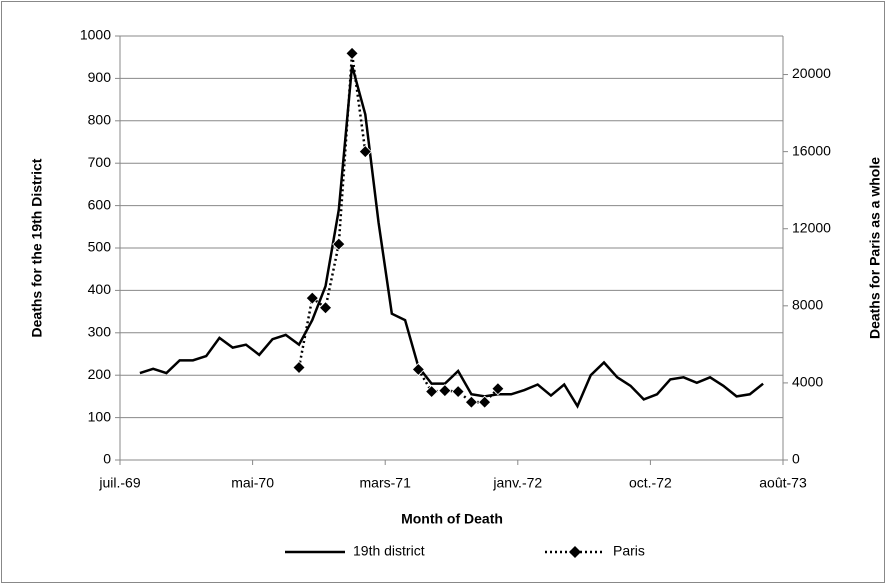 The image size is (887, 585). Describe the element at coordinates (575, 552) in the screenshot. I see `legend-marker` at that location.